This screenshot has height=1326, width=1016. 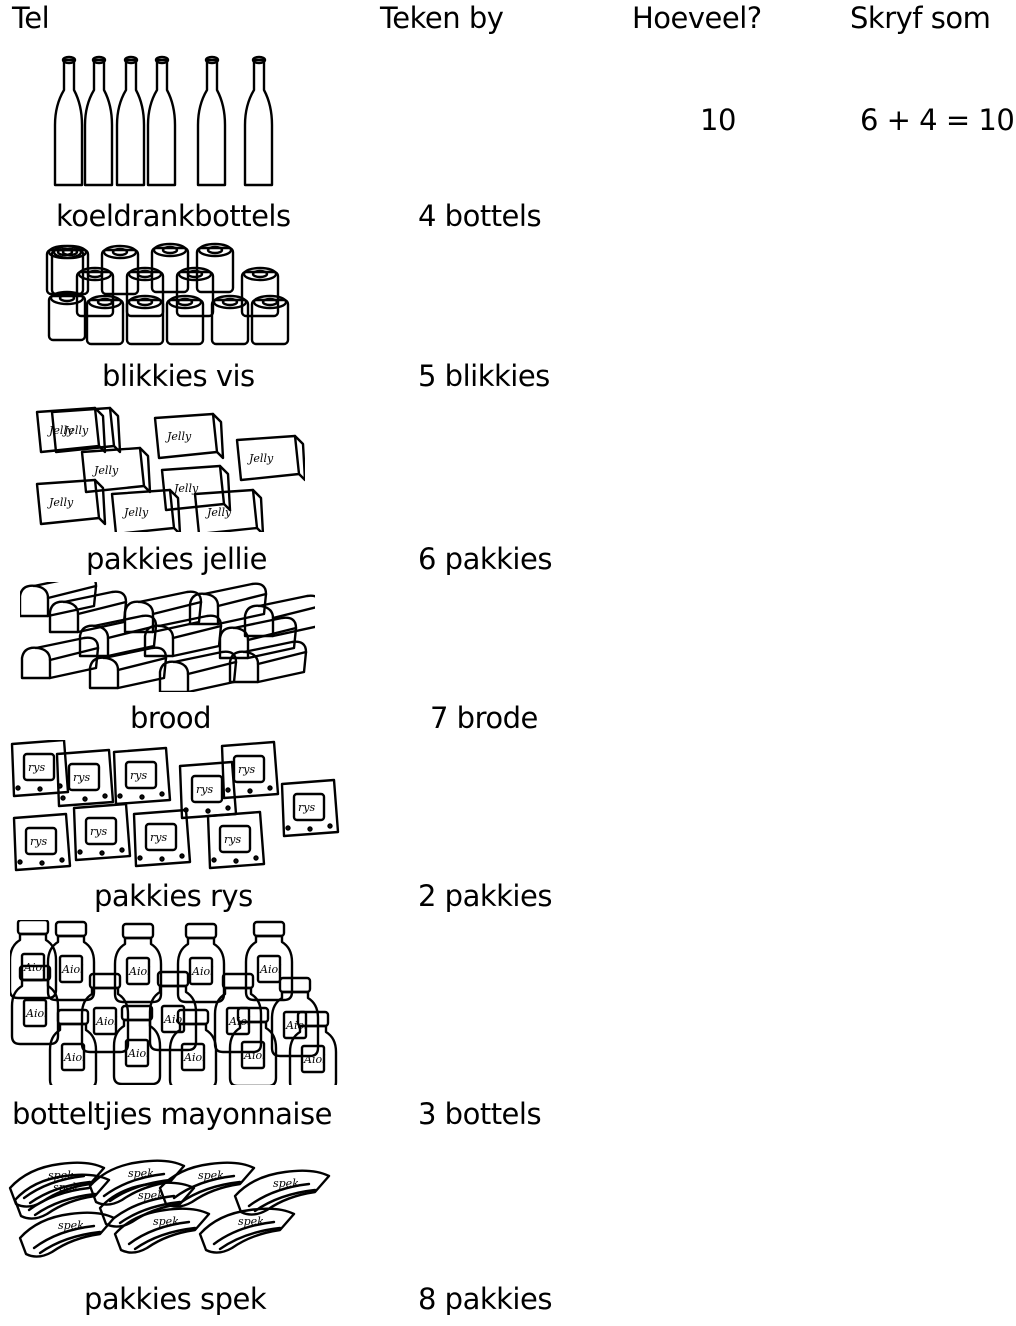 I want to click on row-3-add: 6 pakkies, so click(x=485, y=559).